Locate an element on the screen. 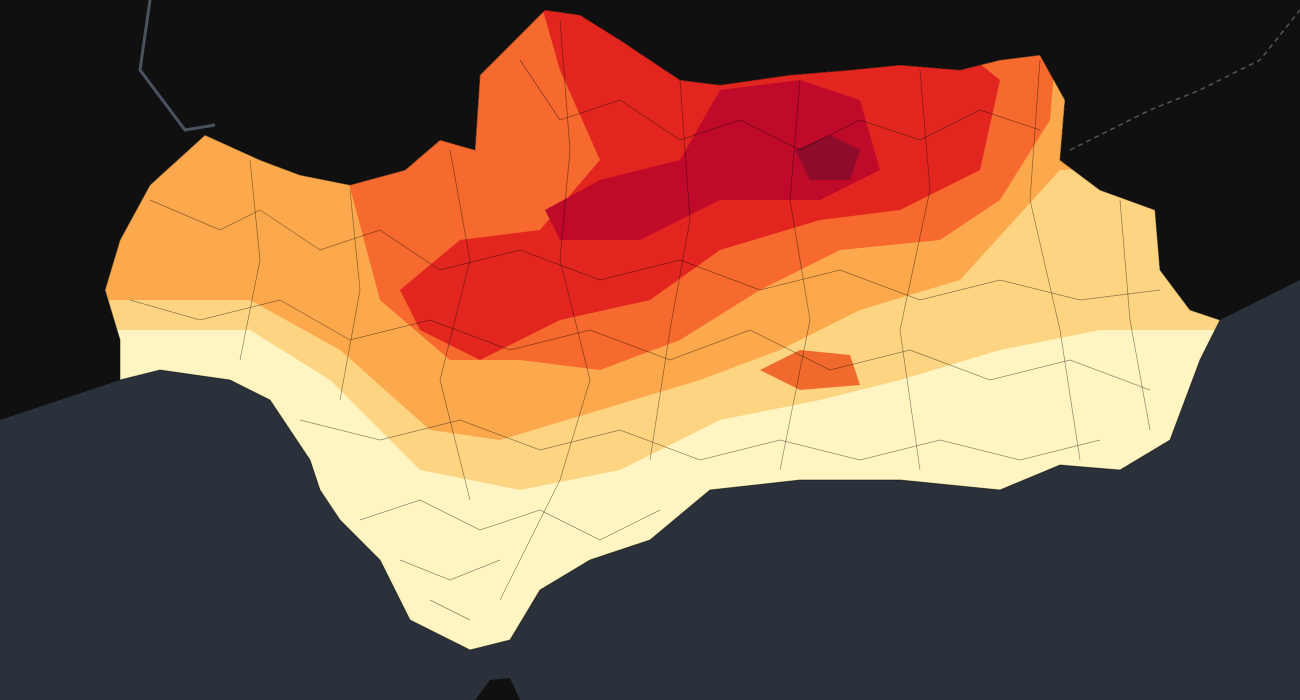 This screenshot has height=700, width=1300. border is located at coordinates (177, 66).